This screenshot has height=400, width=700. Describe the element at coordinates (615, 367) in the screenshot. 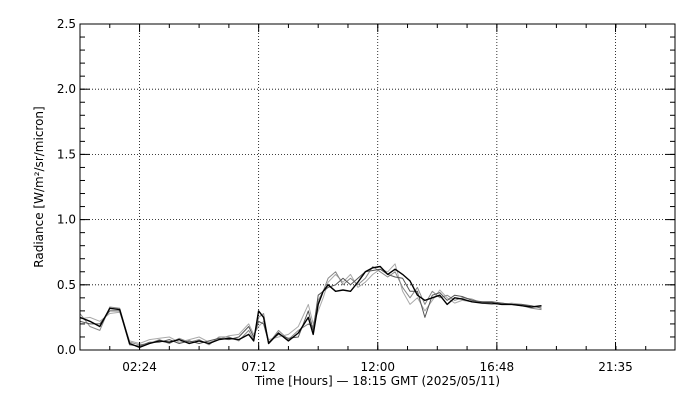

I see `x-tick-label: 21:35` at that location.